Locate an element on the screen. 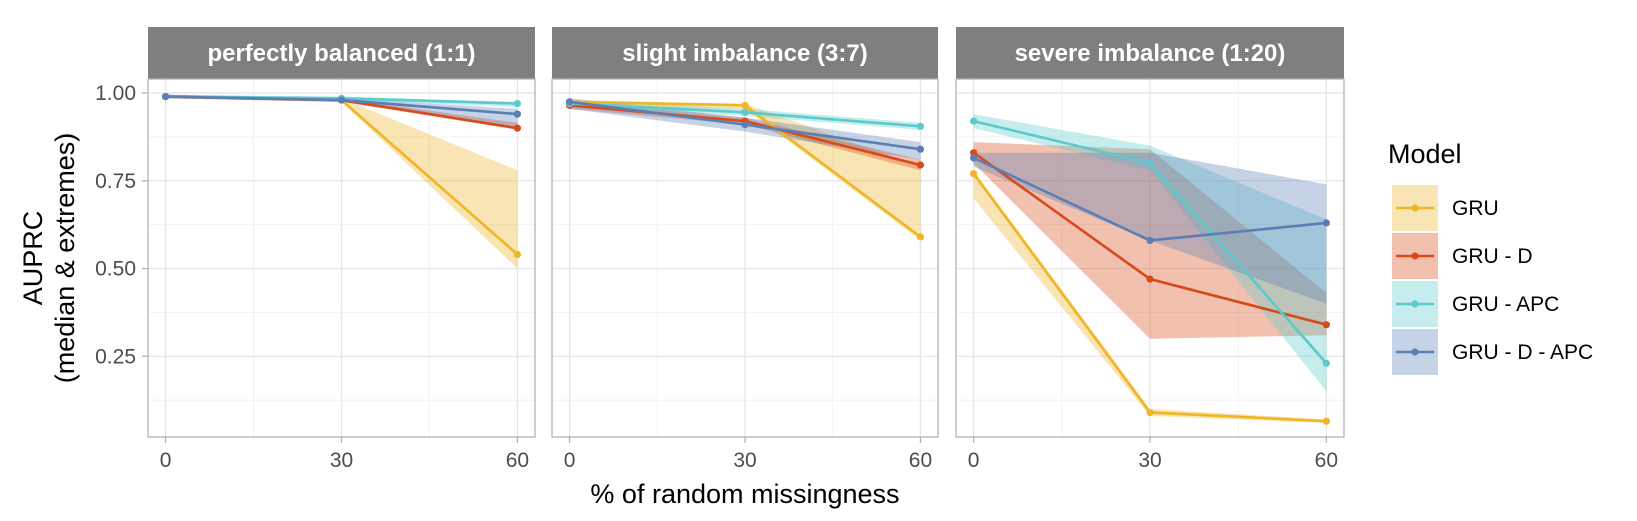 This screenshot has width=1637, height=521. ribbon-gru-d-apc is located at coordinates (1150, 228).